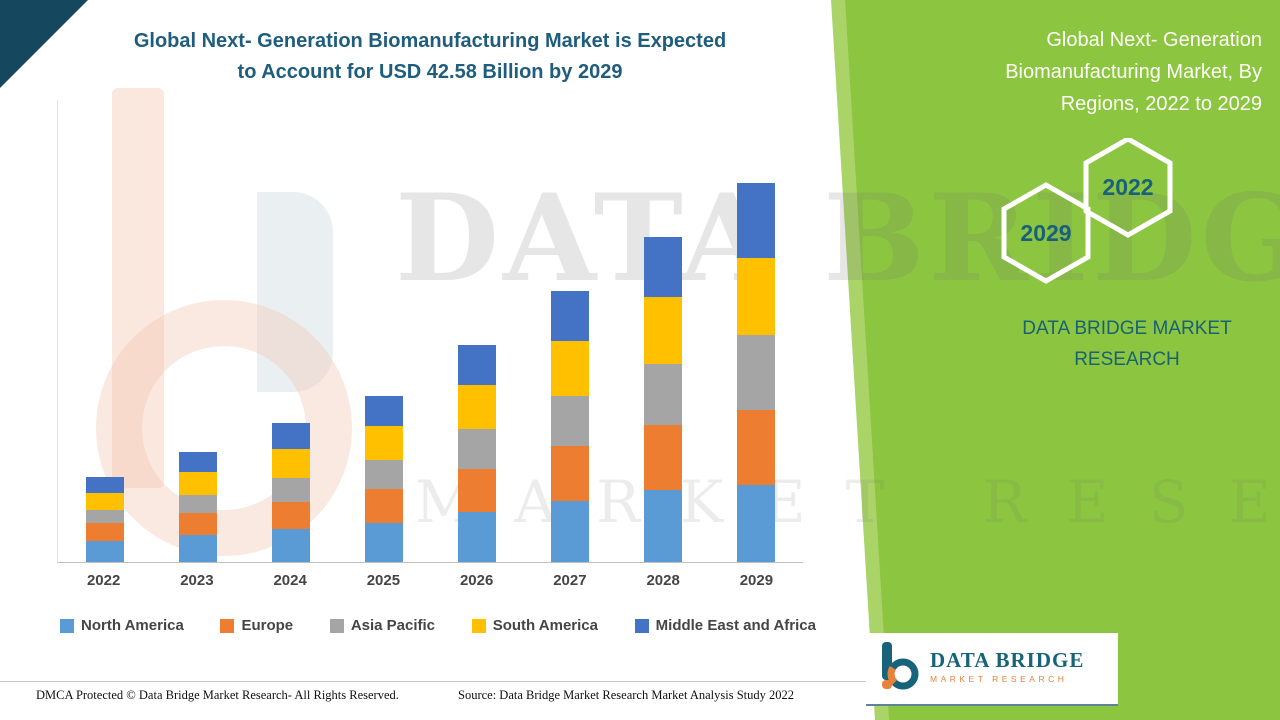  What do you see at coordinates (756, 523) in the screenshot?
I see `bar-segment-north-america-2029` at bounding box center [756, 523].